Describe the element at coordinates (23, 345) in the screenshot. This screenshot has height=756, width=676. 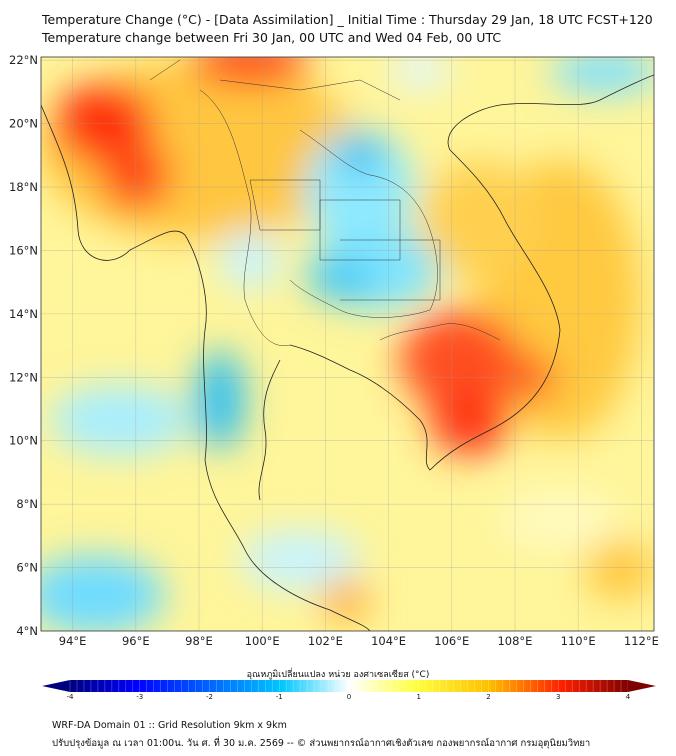
I see `latitude-labels: 22°N 20°N 18°N 16°N 14°N 12°N 10°N 8°N 6°N 4°N` at that location.